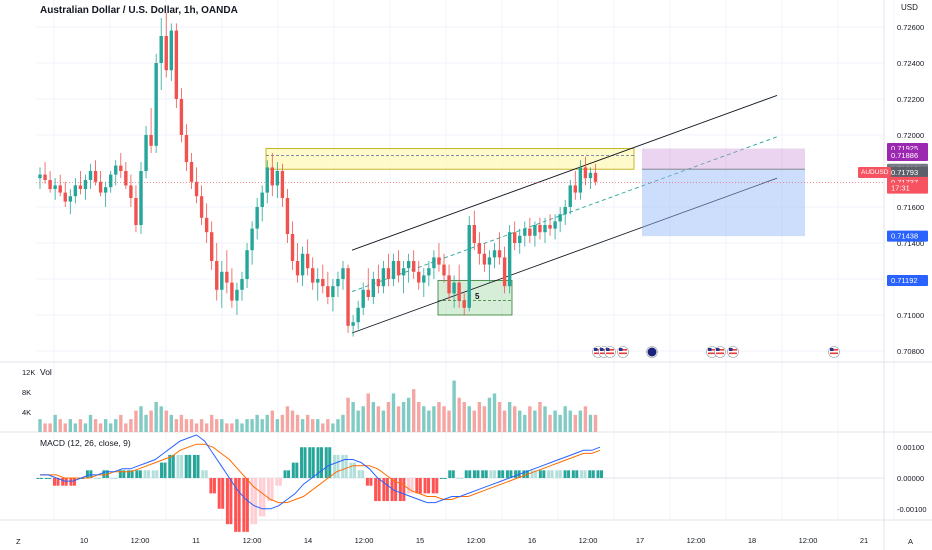 The image size is (932, 550). I want to click on price-tag: 17:31, so click(907, 188).